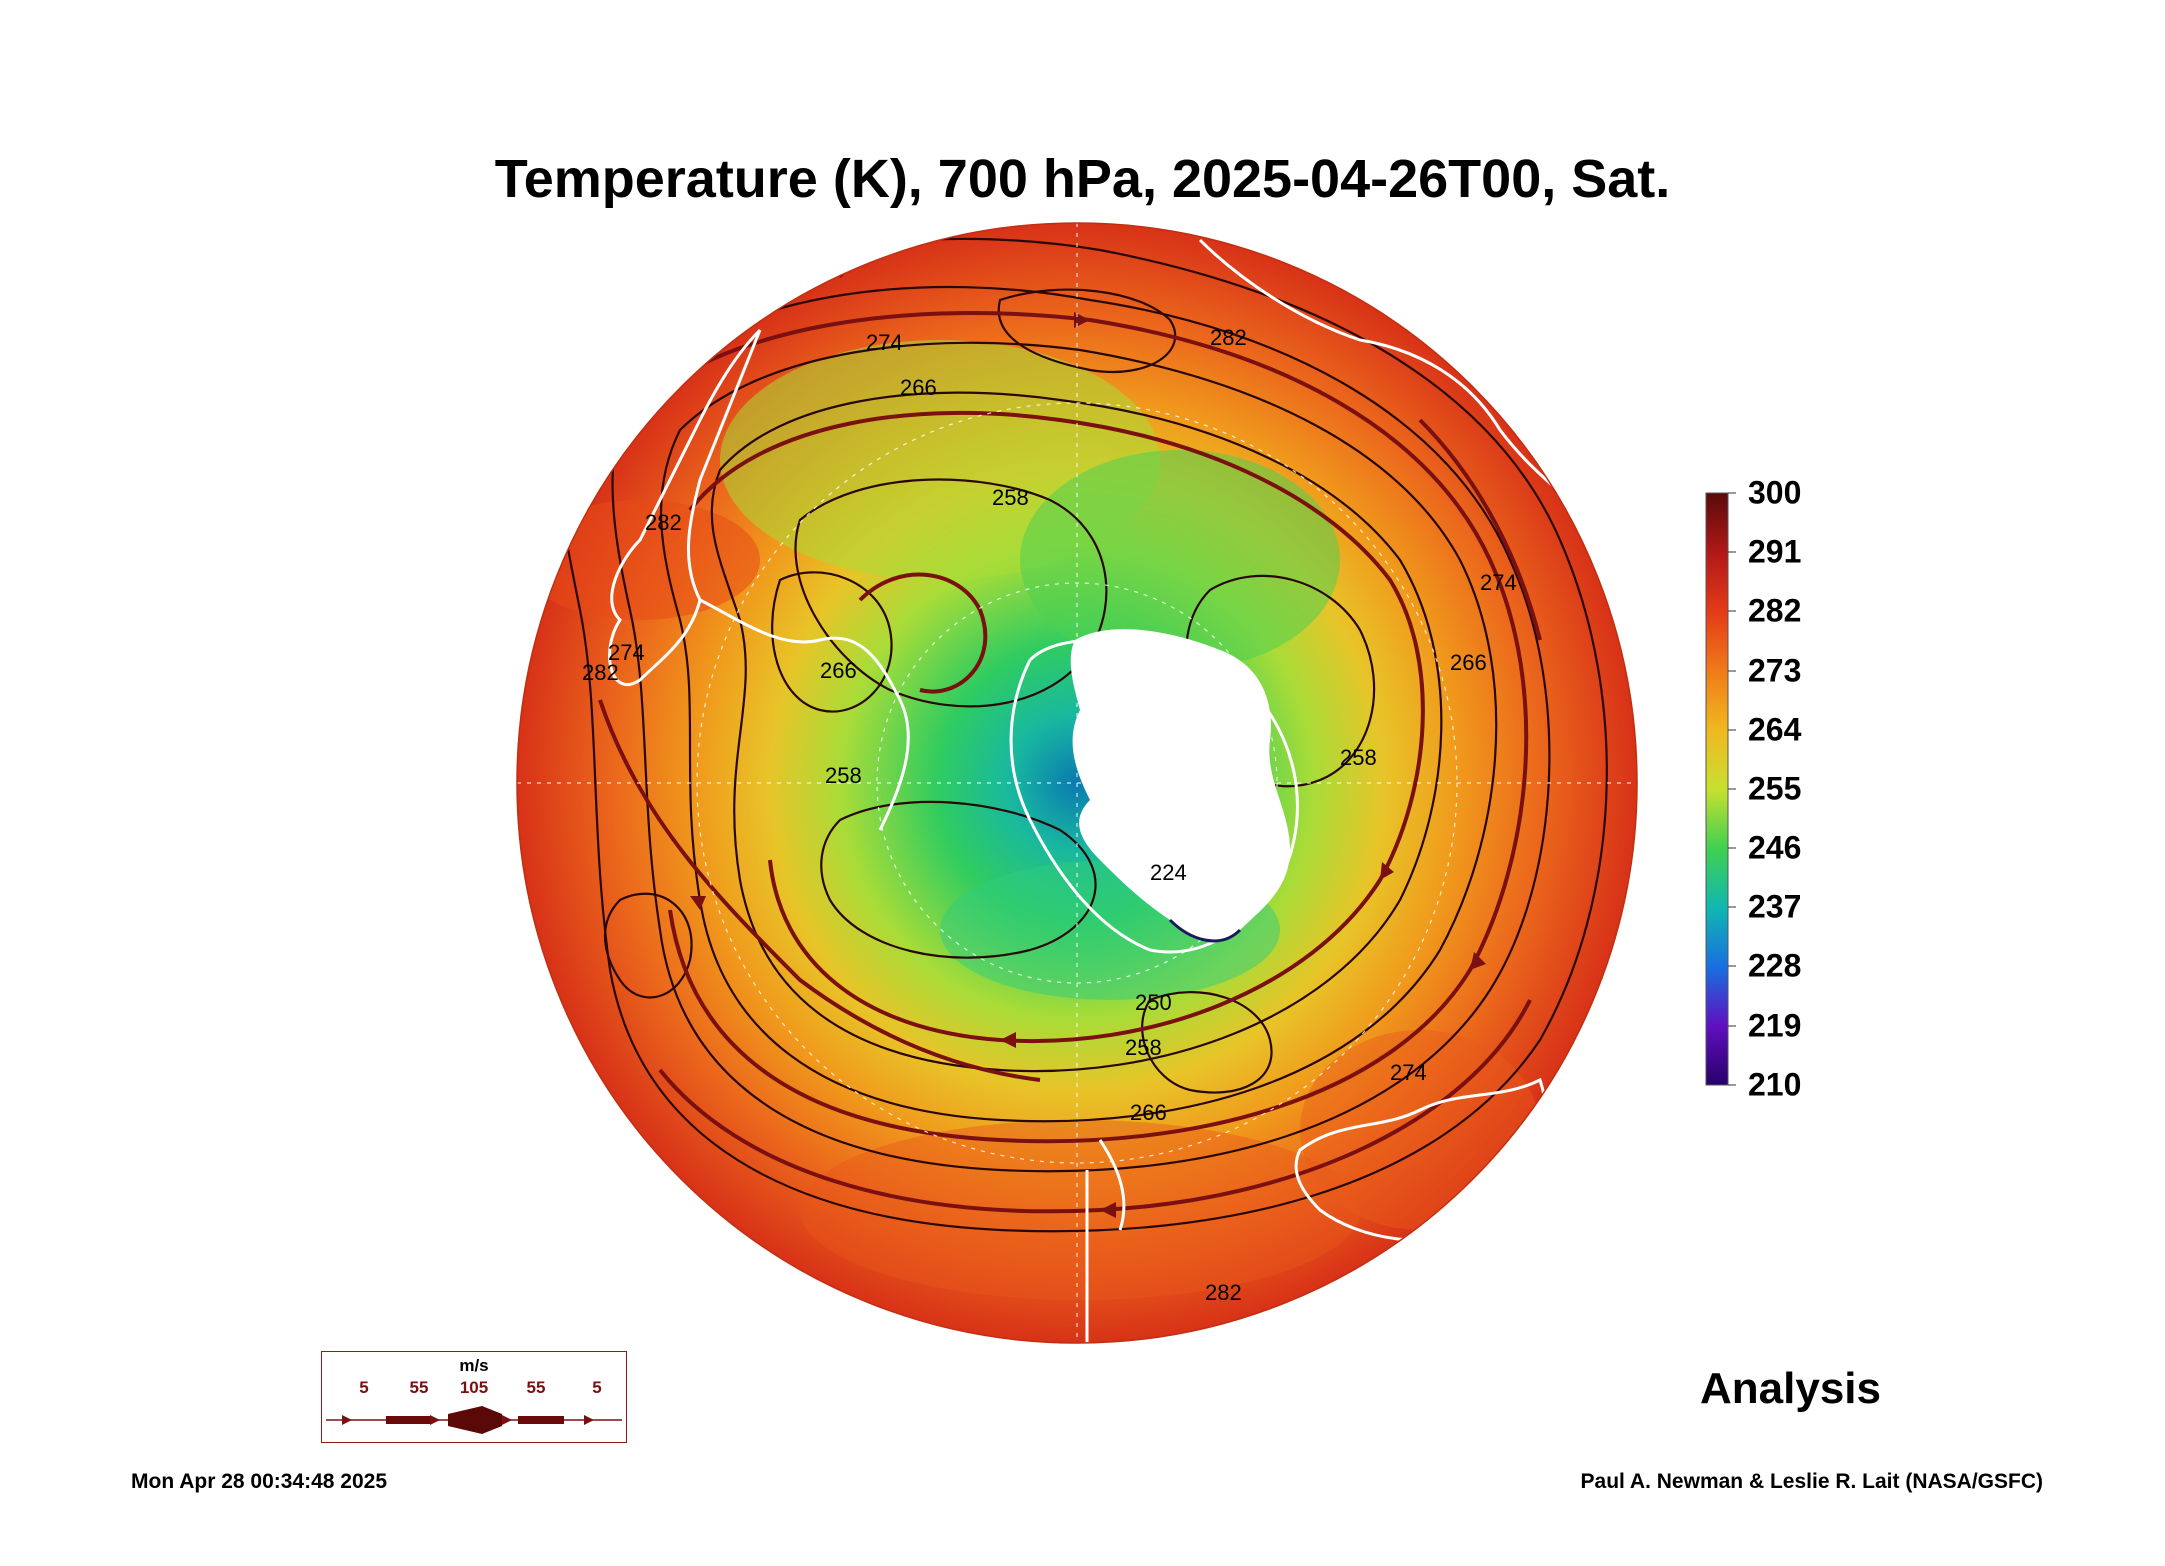 The image size is (2165, 1566). Describe the element at coordinates (1790, 1388) in the screenshot. I see `analysis-label: Analysis` at that location.